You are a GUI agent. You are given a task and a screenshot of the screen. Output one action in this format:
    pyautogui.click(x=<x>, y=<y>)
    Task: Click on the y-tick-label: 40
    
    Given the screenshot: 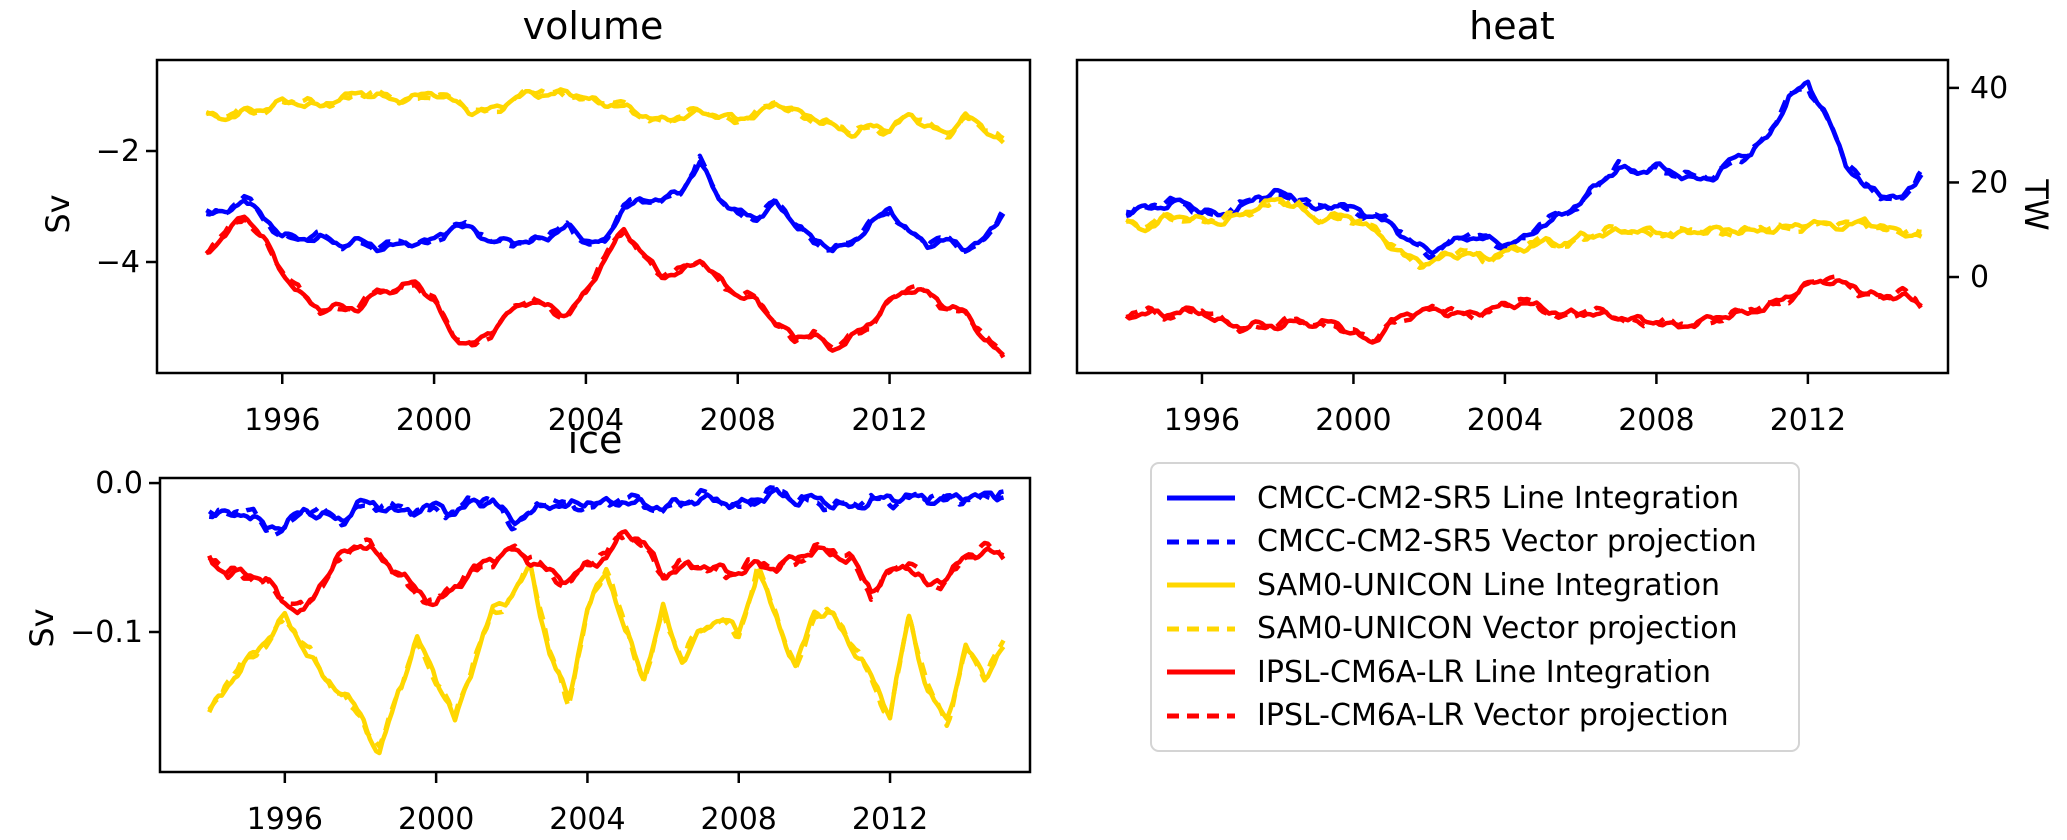 What is the action you would take?
    pyautogui.click(x=1989, y=88)
    